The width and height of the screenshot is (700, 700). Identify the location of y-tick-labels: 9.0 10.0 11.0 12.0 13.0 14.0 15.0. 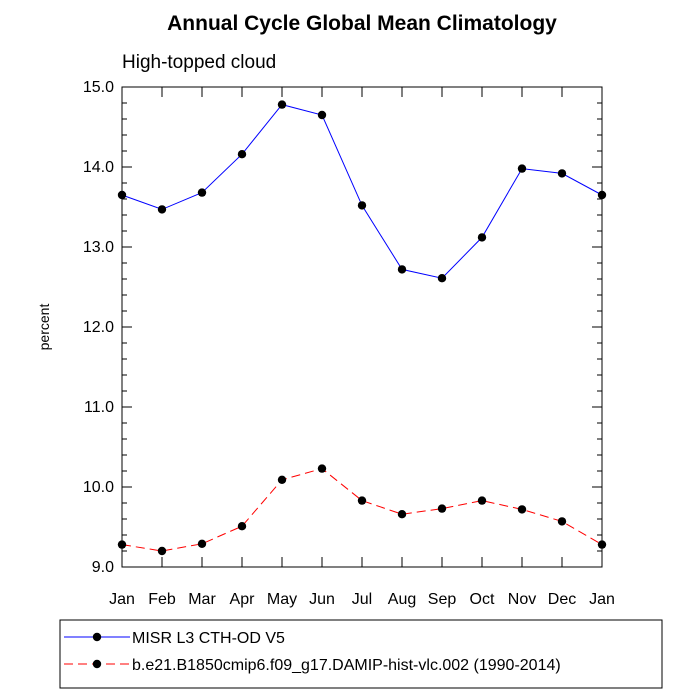
(98, 327).